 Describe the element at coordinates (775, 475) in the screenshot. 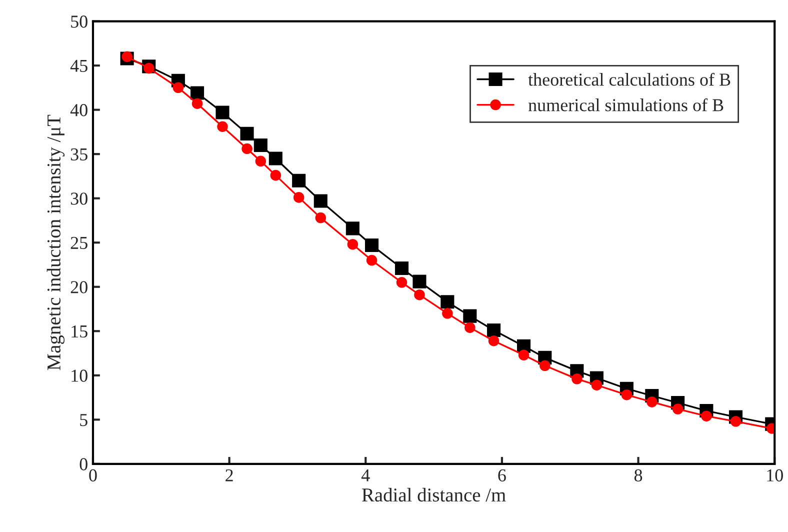

I see `x-tick-label: 10` at that location.